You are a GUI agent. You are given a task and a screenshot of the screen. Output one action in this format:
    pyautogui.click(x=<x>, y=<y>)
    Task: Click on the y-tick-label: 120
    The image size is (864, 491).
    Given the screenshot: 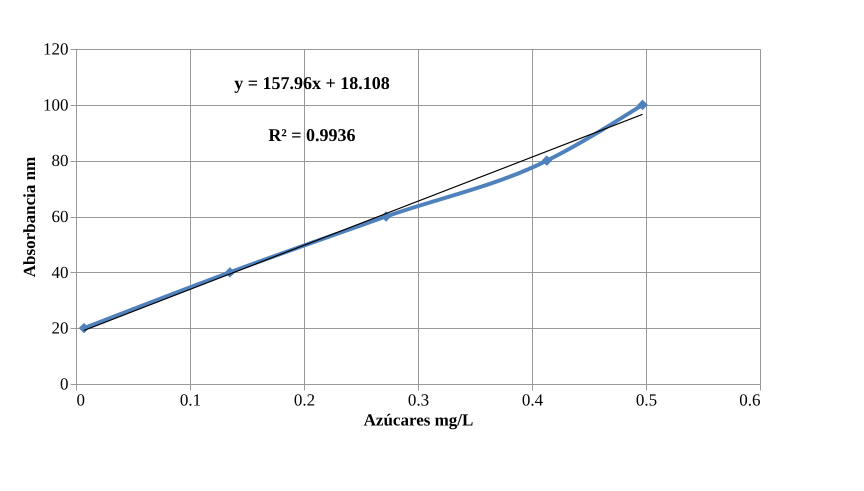 What is the action you would take?
    pyautogui.click(x=55, y=49)
    